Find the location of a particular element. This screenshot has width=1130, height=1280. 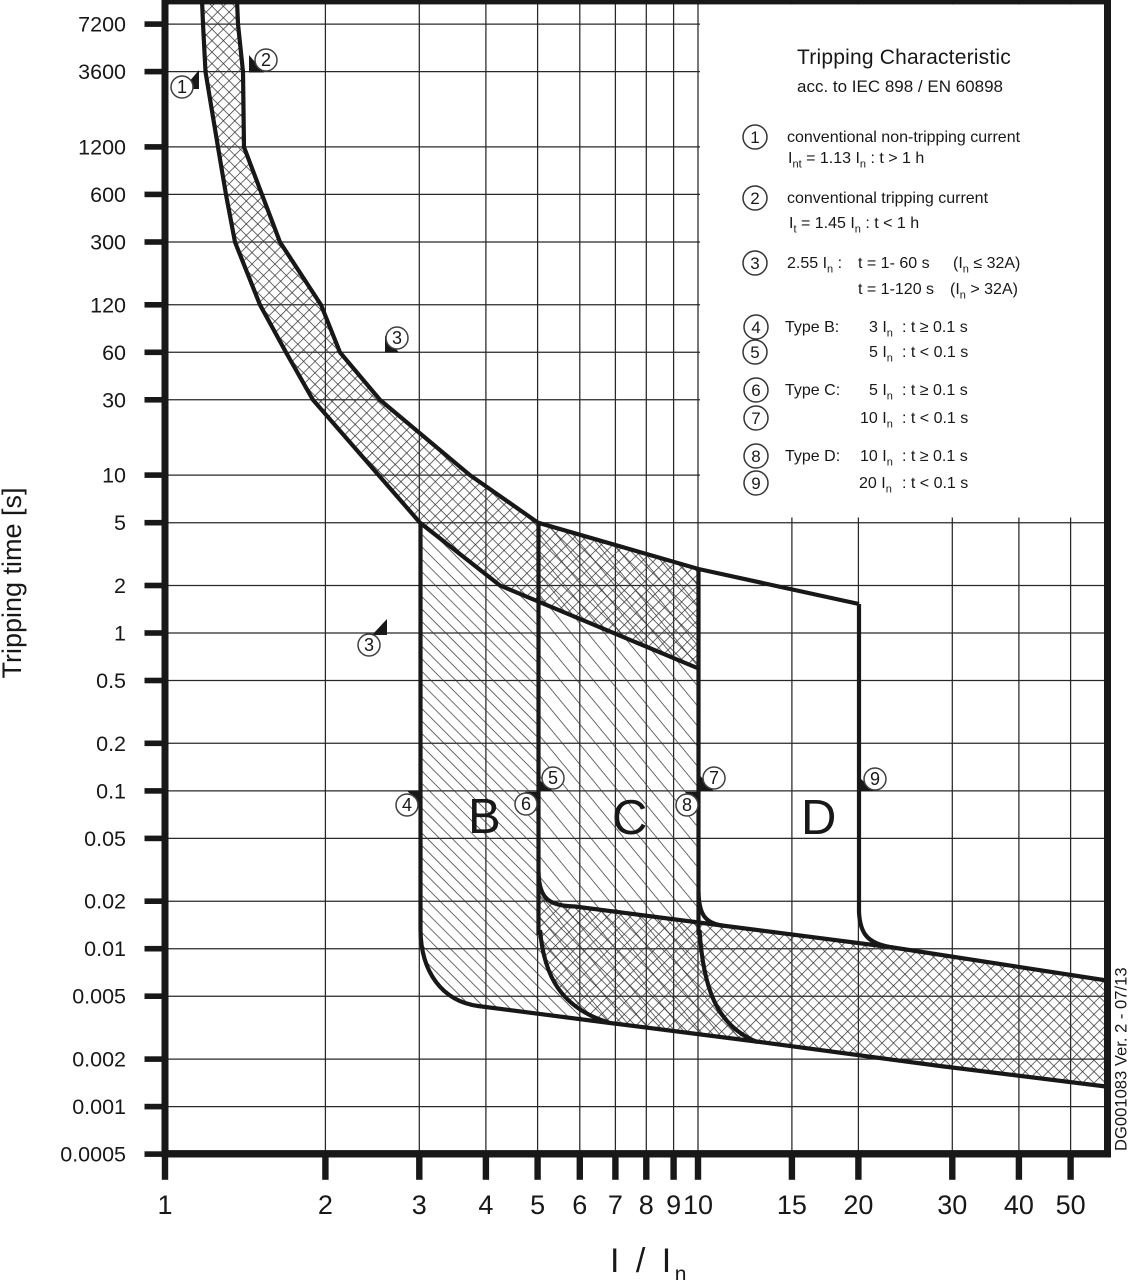

svg-text: It​ = 1.45 In​ : t < 1 h is located at coordinates (854, 225).